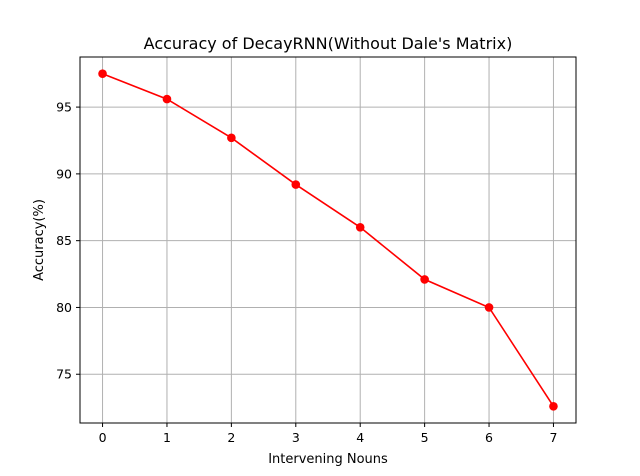  Describe the element at coordinates (360, 437) in the screenshot. I see `x-tick-label: 4` at that location.